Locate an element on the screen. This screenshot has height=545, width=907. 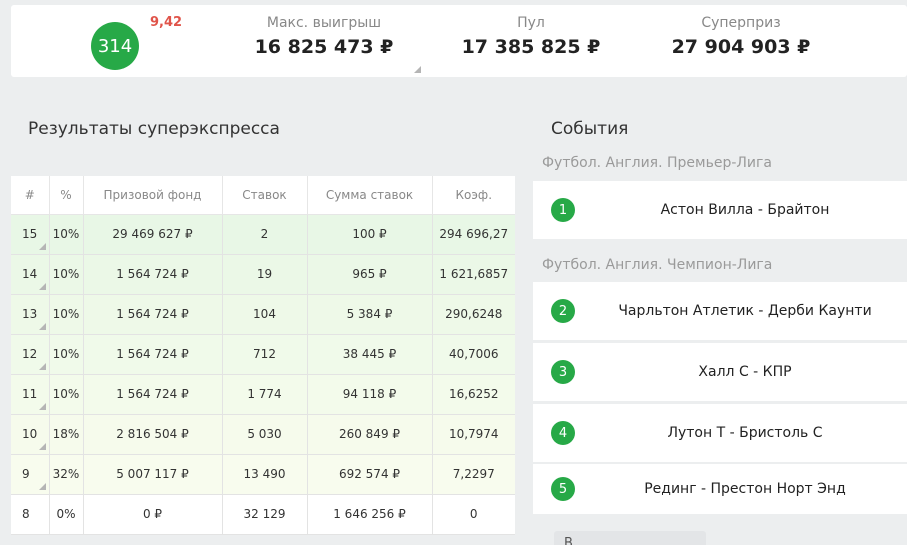
row-prize-fund: 5 007 117 ₽ is located at coordinates (153, 474).